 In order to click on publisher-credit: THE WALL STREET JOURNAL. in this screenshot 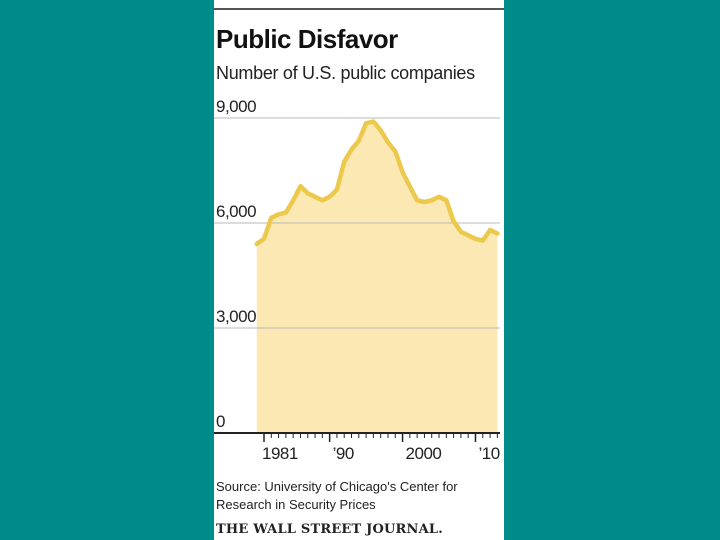, I will do `click(329, 529)`.